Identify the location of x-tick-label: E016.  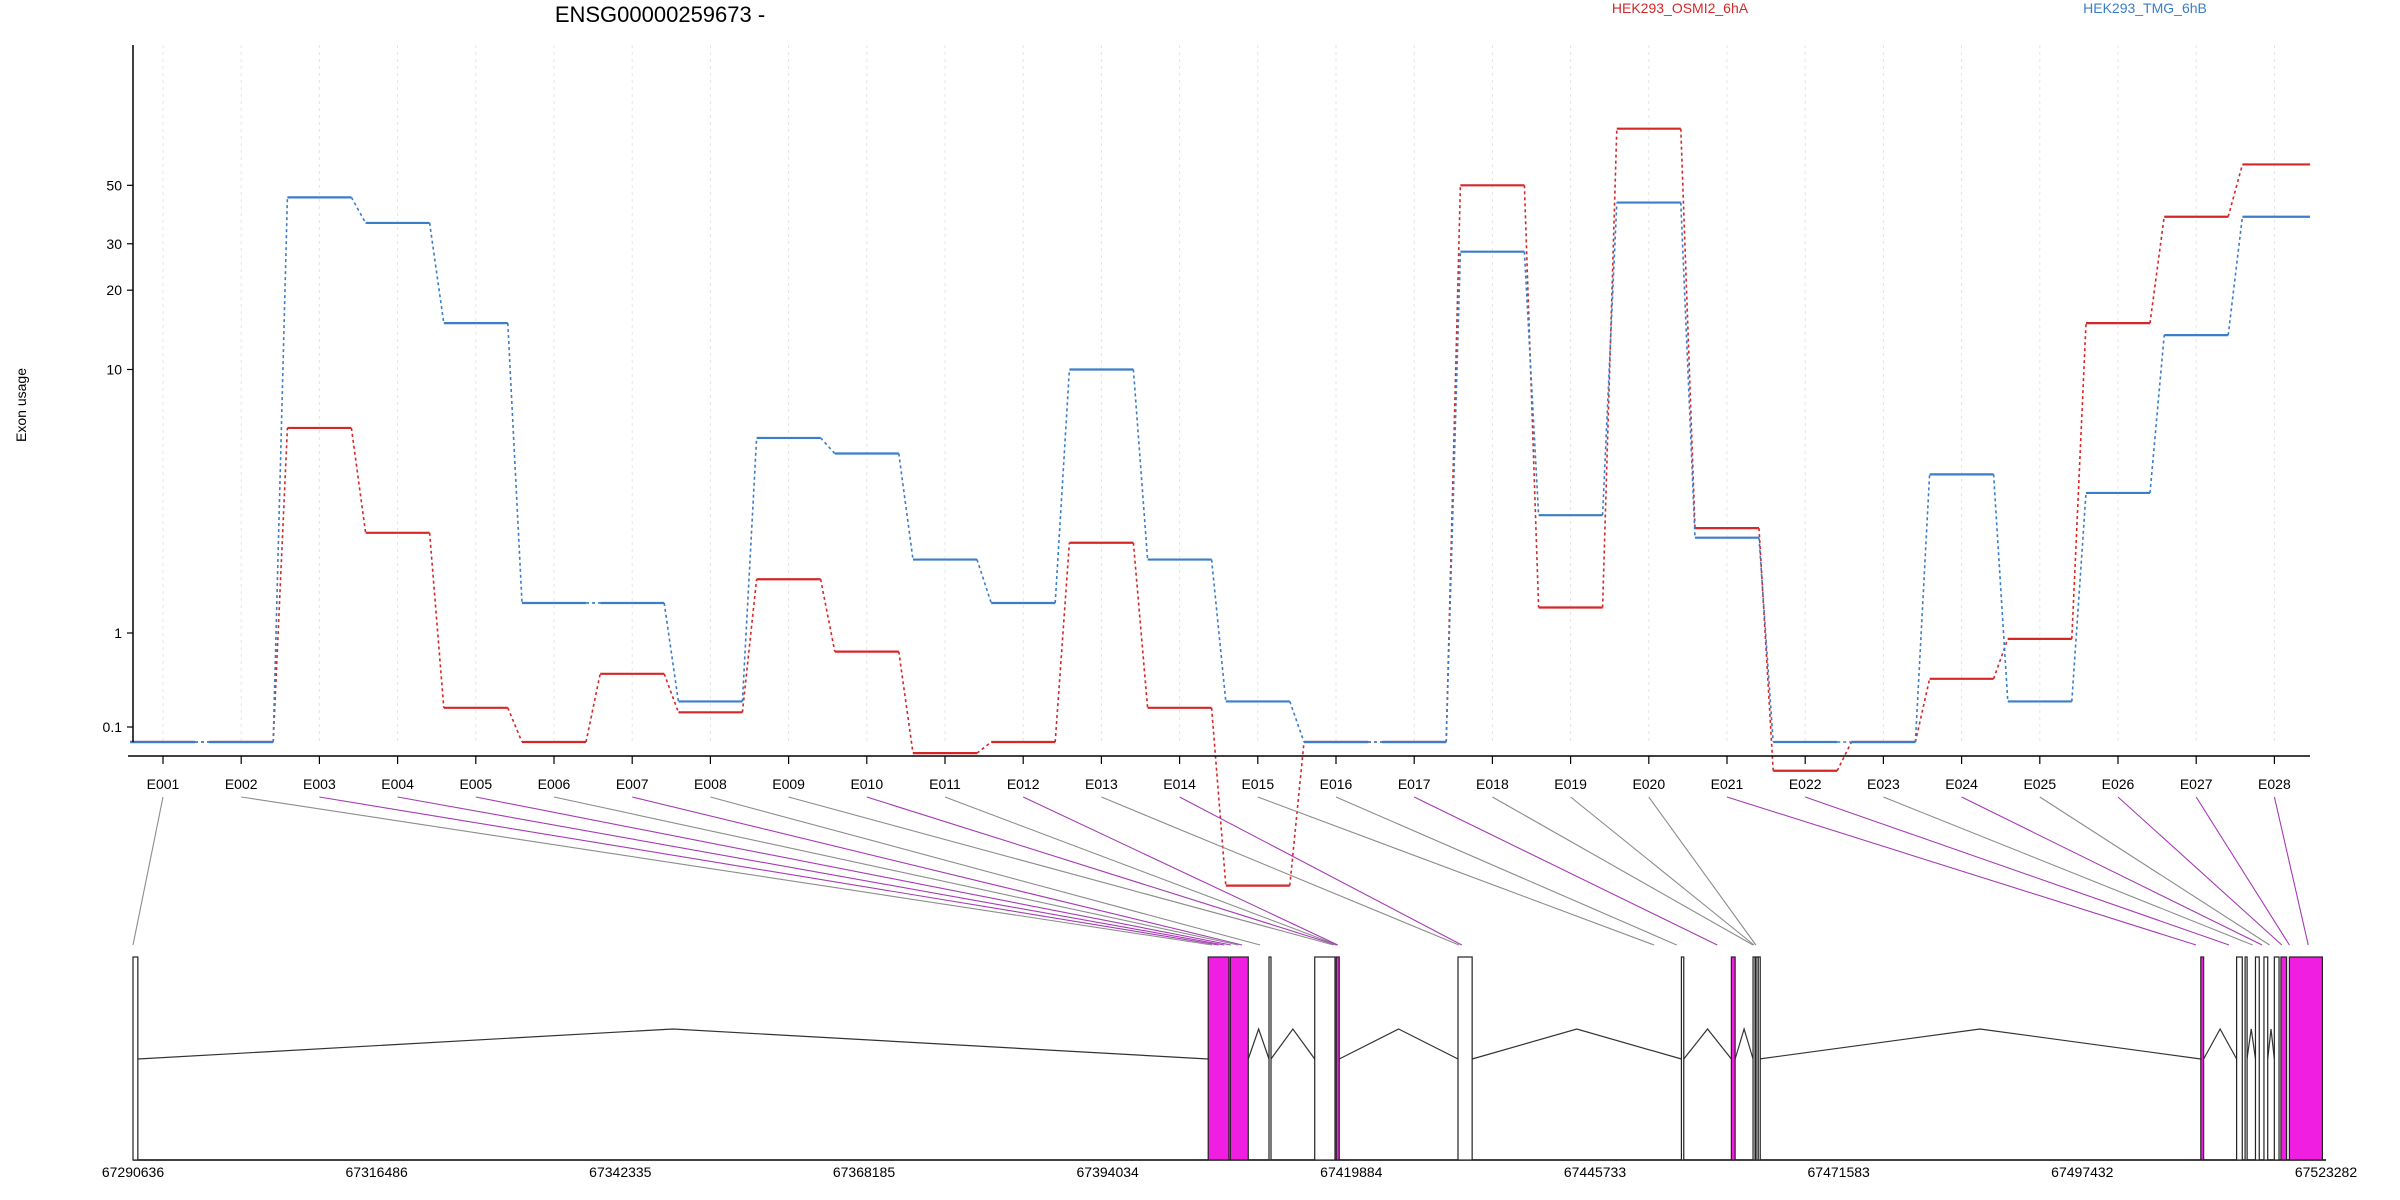
(1336, 784).